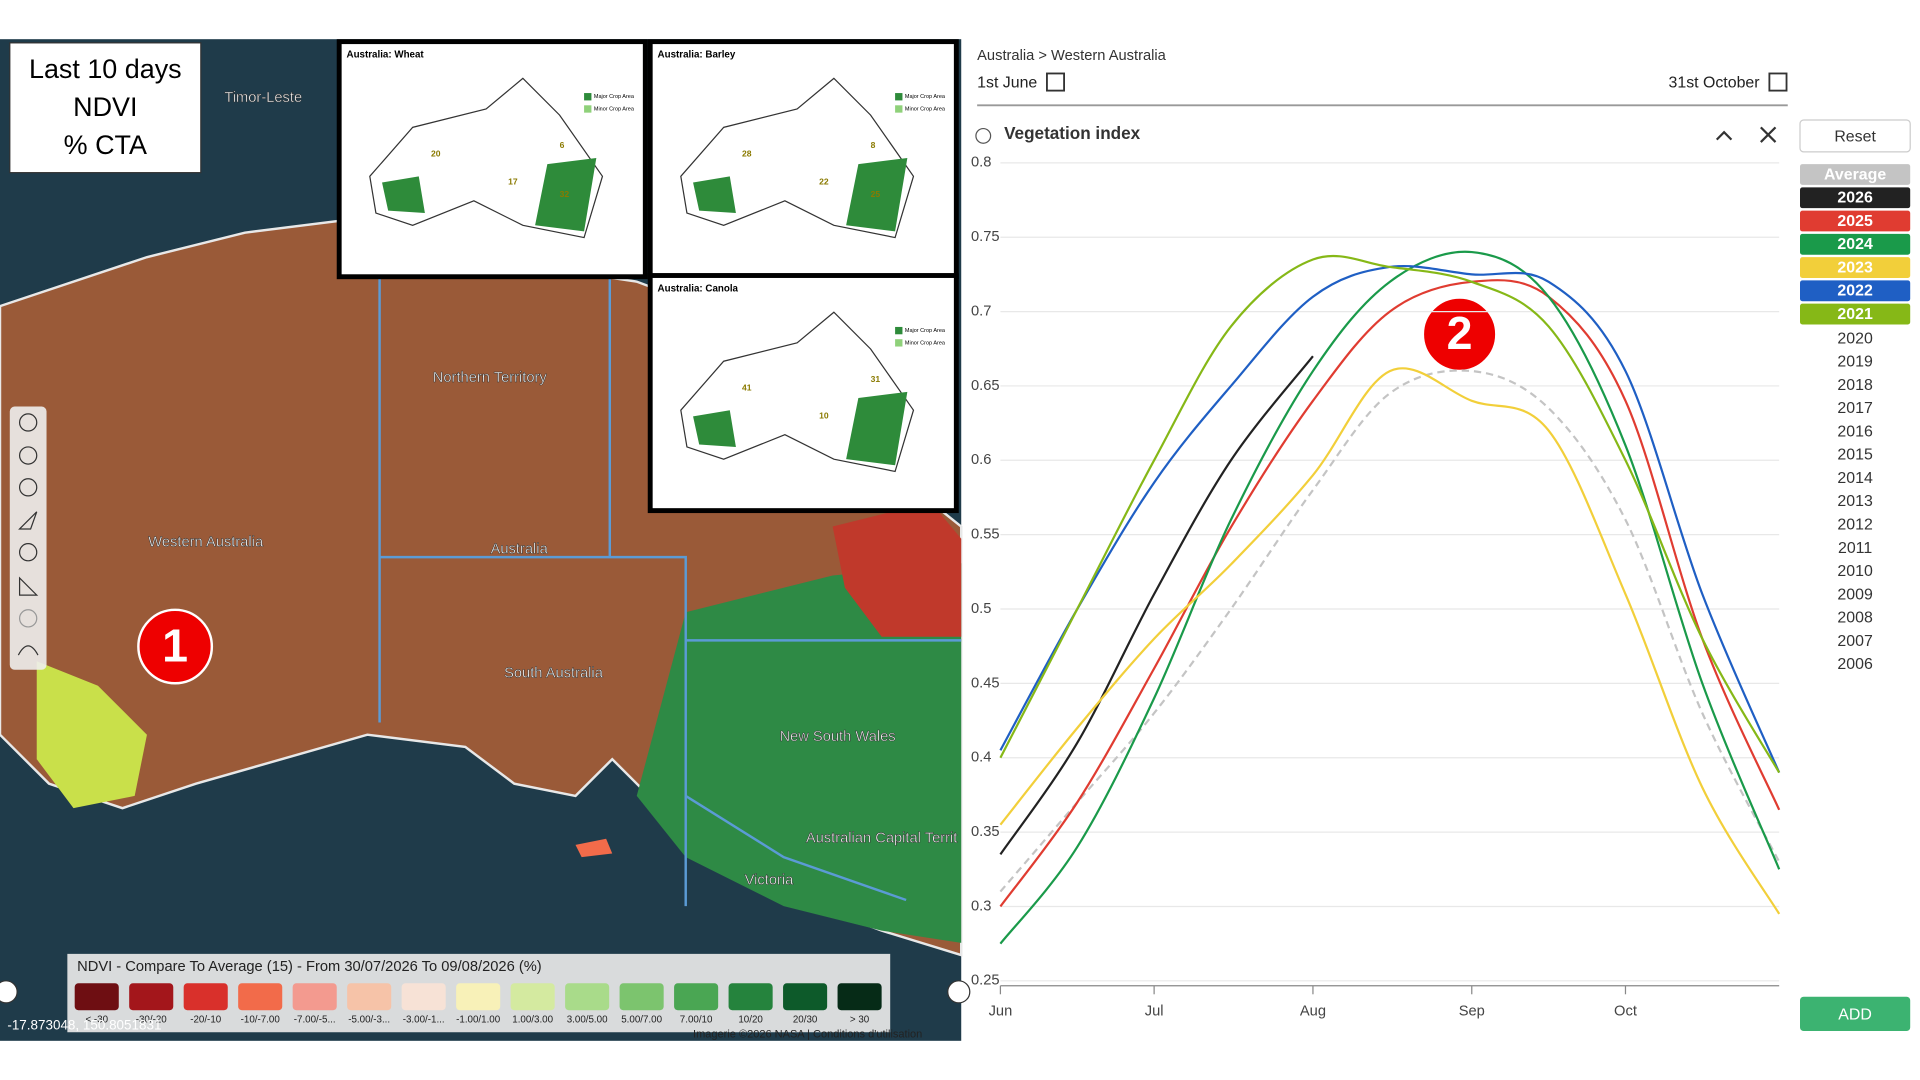 The image size is (1920, 1080). I want to click on inset-number: 20, so click(436, 154).